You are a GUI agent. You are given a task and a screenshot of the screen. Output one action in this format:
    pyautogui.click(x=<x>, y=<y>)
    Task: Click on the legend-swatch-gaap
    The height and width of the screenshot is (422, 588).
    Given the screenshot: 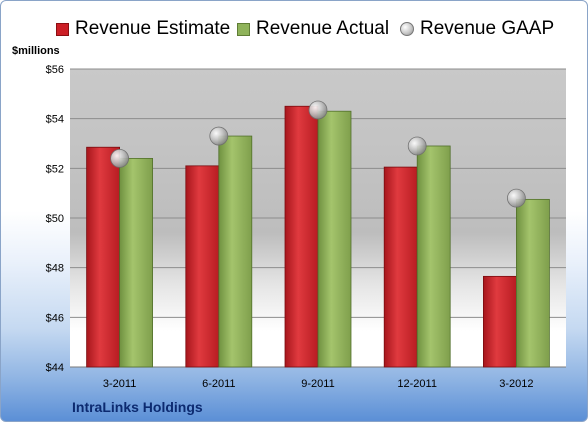 What is the action you would take?
    pyautogui.click(x=407, y=29)
    